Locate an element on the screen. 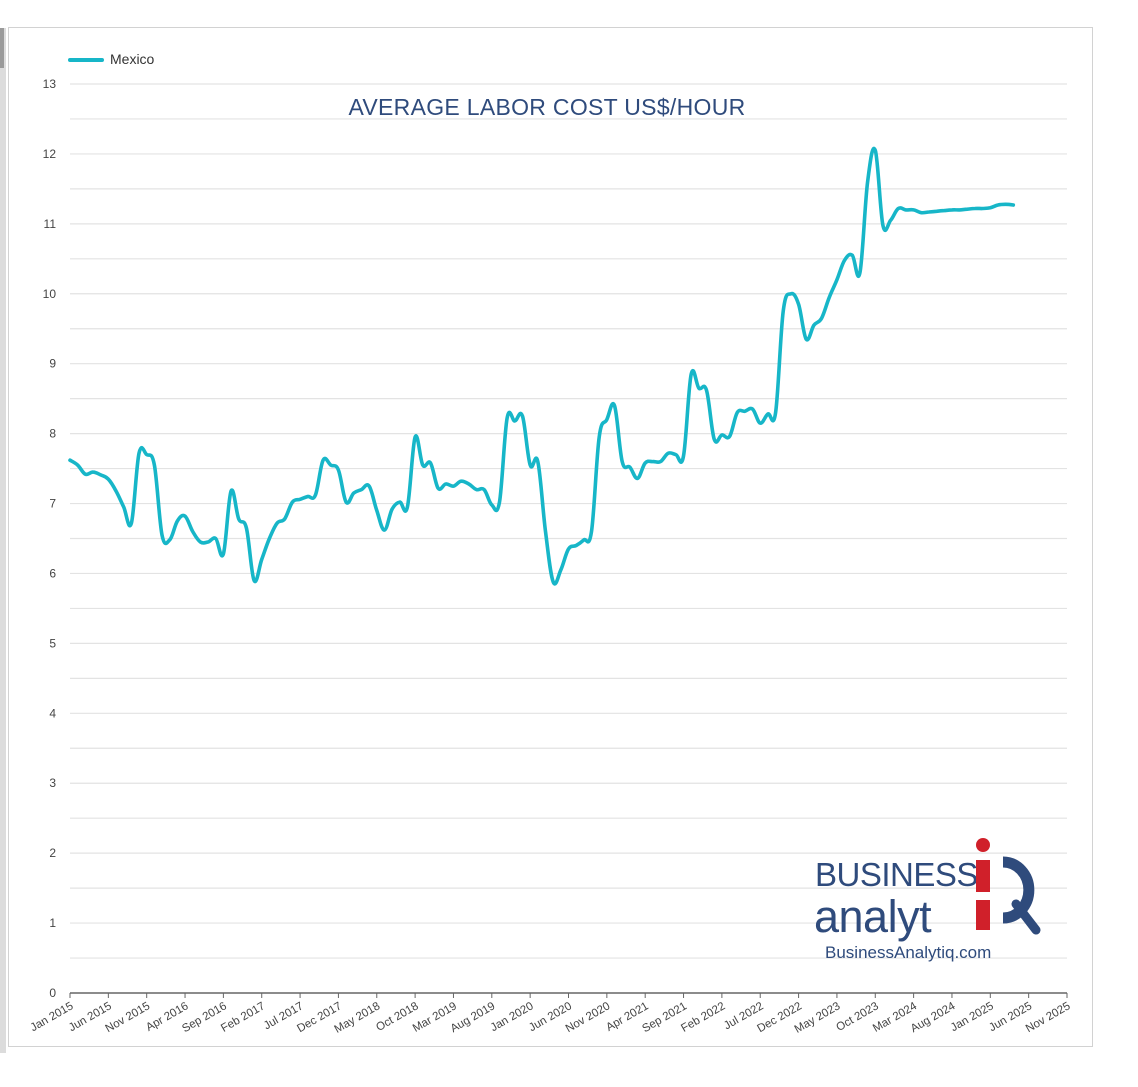 Image resolution: width=1138 pixels, height=1087 pixels. chart-title: AVERAGE LABOR COST US$/HOUR is located at coordinates (546, 107).